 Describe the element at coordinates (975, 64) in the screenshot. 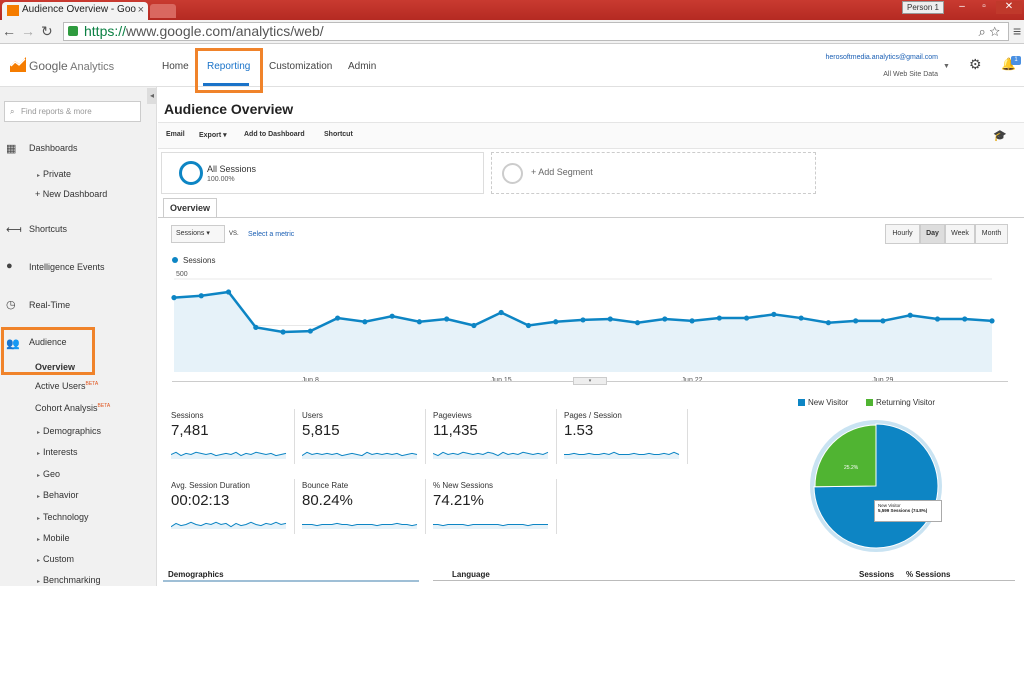

I see `gear-icon: ⚙` at that location.